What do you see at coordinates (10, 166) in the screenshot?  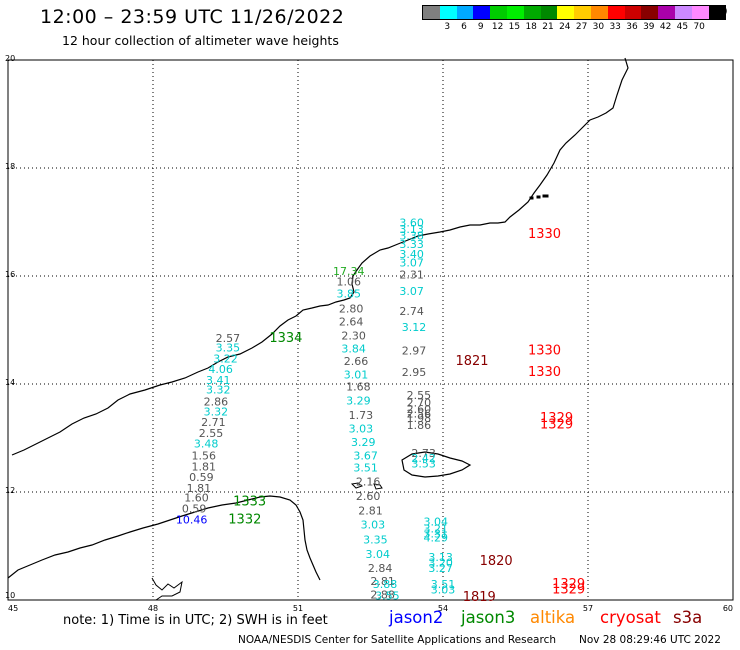 I see `lat-tick-label: 18` at bounding box center [10, 166].